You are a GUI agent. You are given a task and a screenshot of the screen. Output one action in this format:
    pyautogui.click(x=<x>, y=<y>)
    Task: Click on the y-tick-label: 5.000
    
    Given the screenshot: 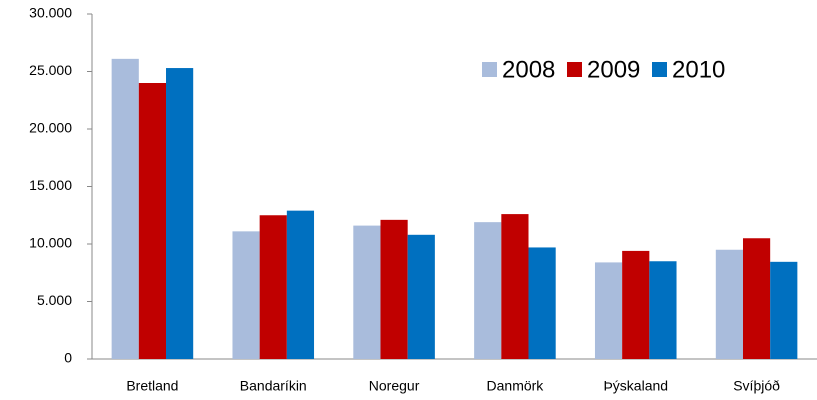 What is the action you would take?
    pyautogui.click(x=54, y=300)
    